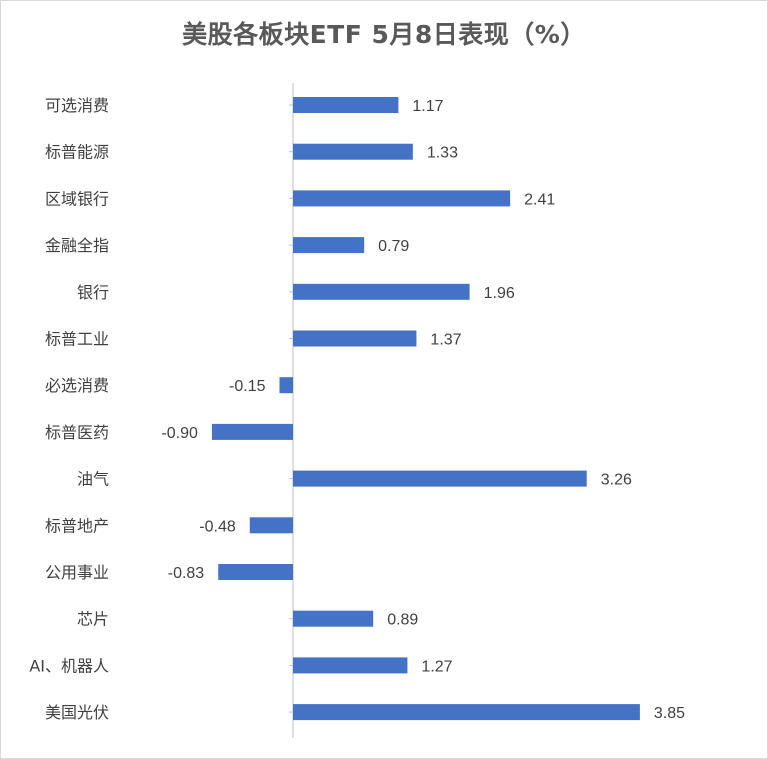 The image size is (768, 759). Describe the element at coordinates (77, 152) in the screenshot. I see `category-label: 标普能源` at that location.